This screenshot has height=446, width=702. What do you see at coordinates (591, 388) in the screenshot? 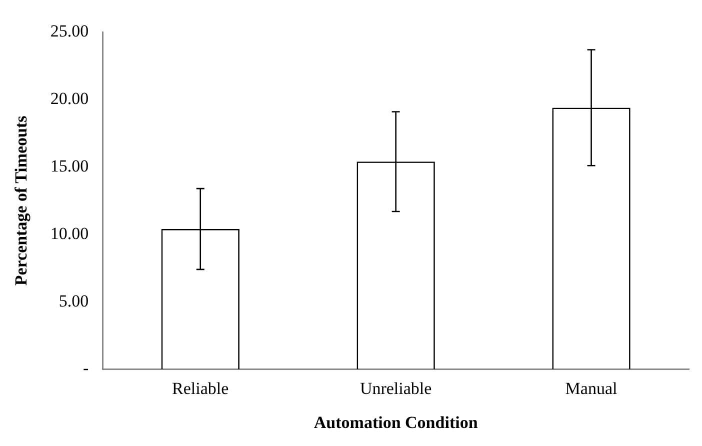
I see `x-tick-label: Manual` at bounding box center [591, 388].